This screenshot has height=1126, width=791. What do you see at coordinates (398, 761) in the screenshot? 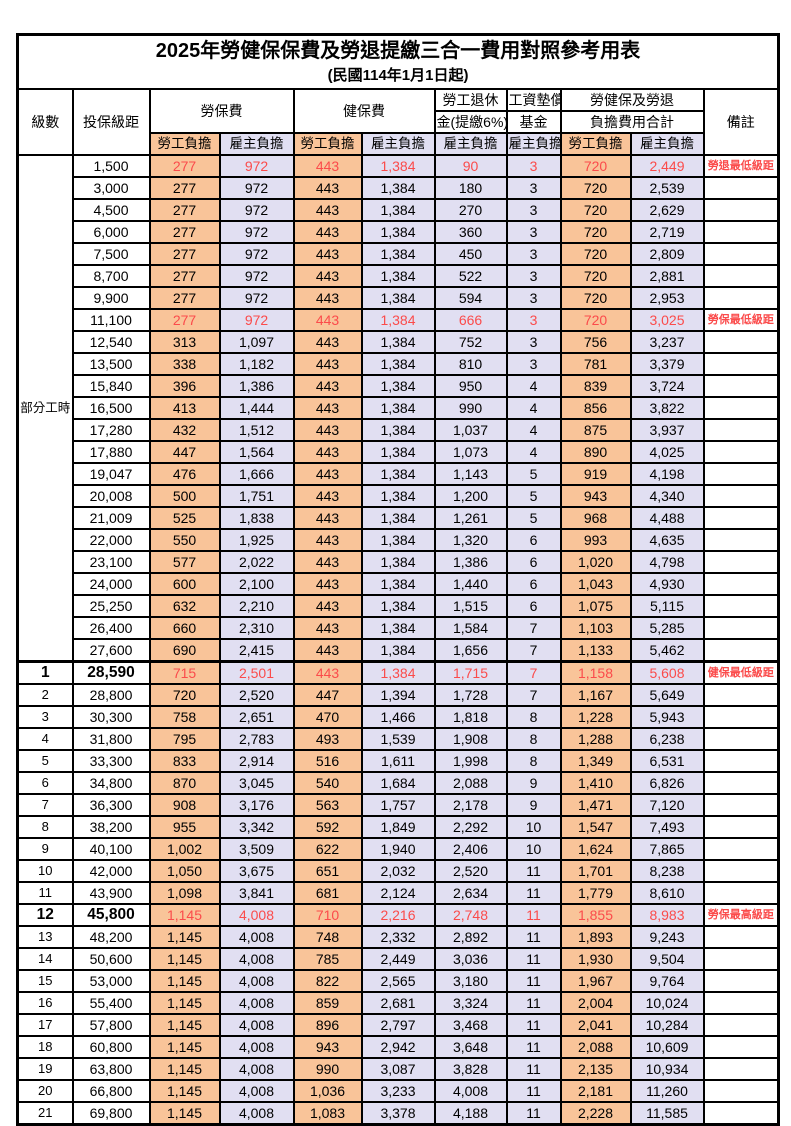
I see `table-row: 5 33,300 833 2,914 516 1,611 1,998 8 1,349 6,531` at bounding box center [398, 761].